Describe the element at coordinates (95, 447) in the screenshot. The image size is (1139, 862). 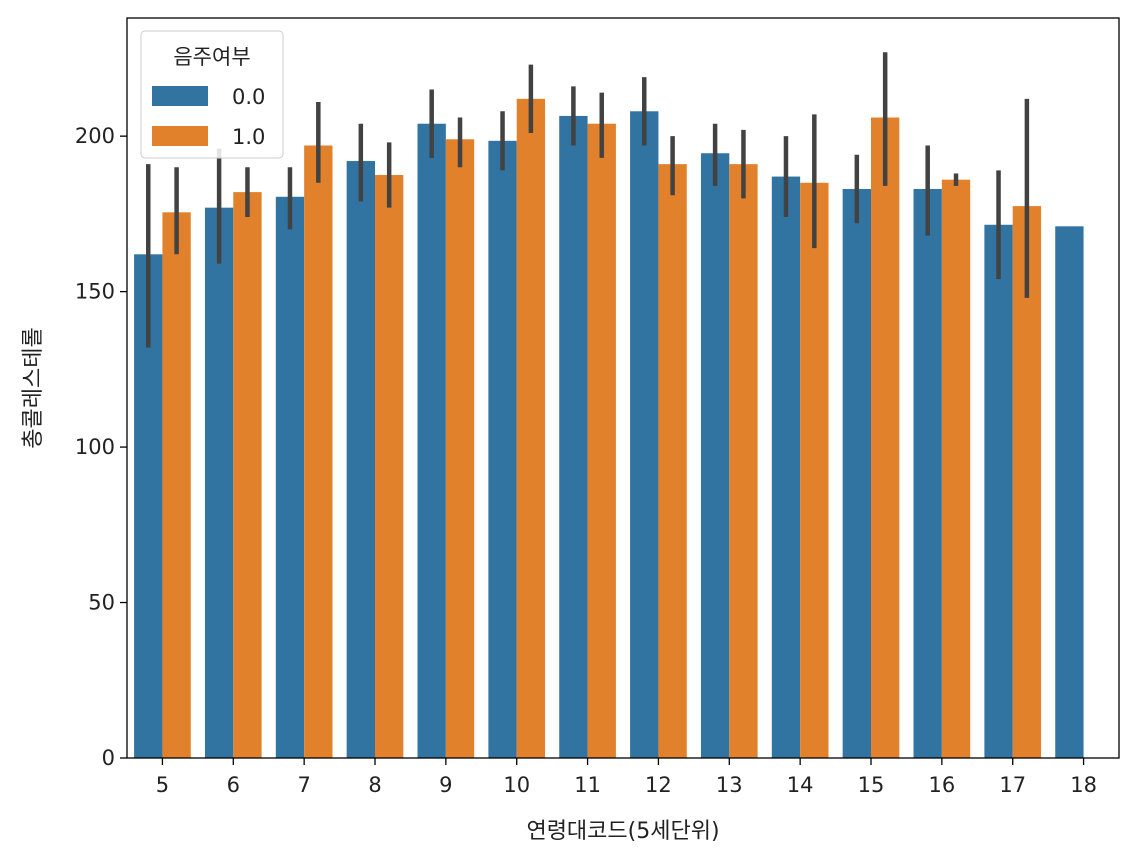
I see `y-tick-label: 100` at that location.